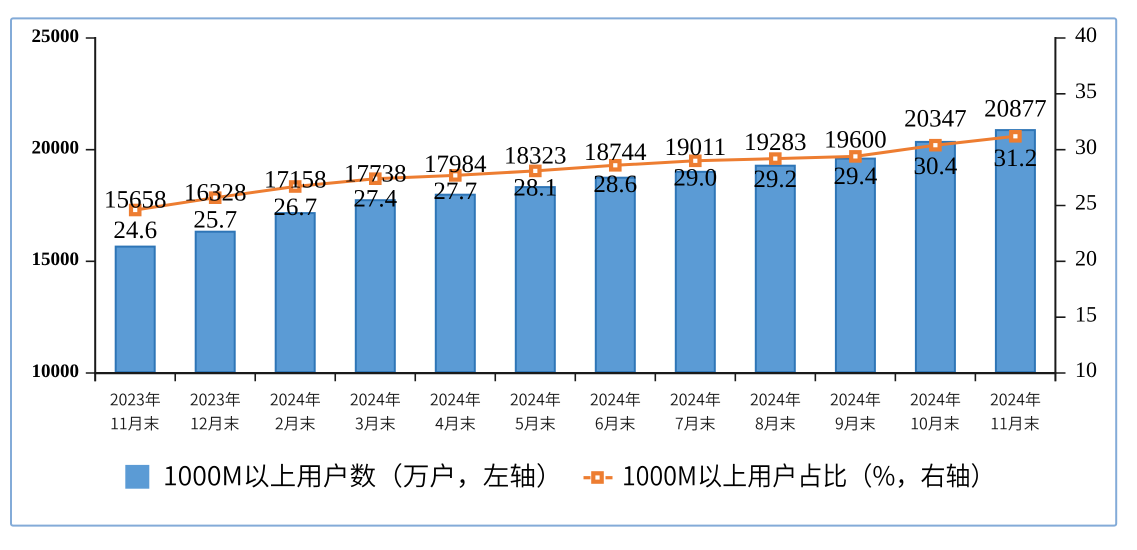 The image size is (1137, 550). I want to click on svg-text: 20000, so click(56, 148).